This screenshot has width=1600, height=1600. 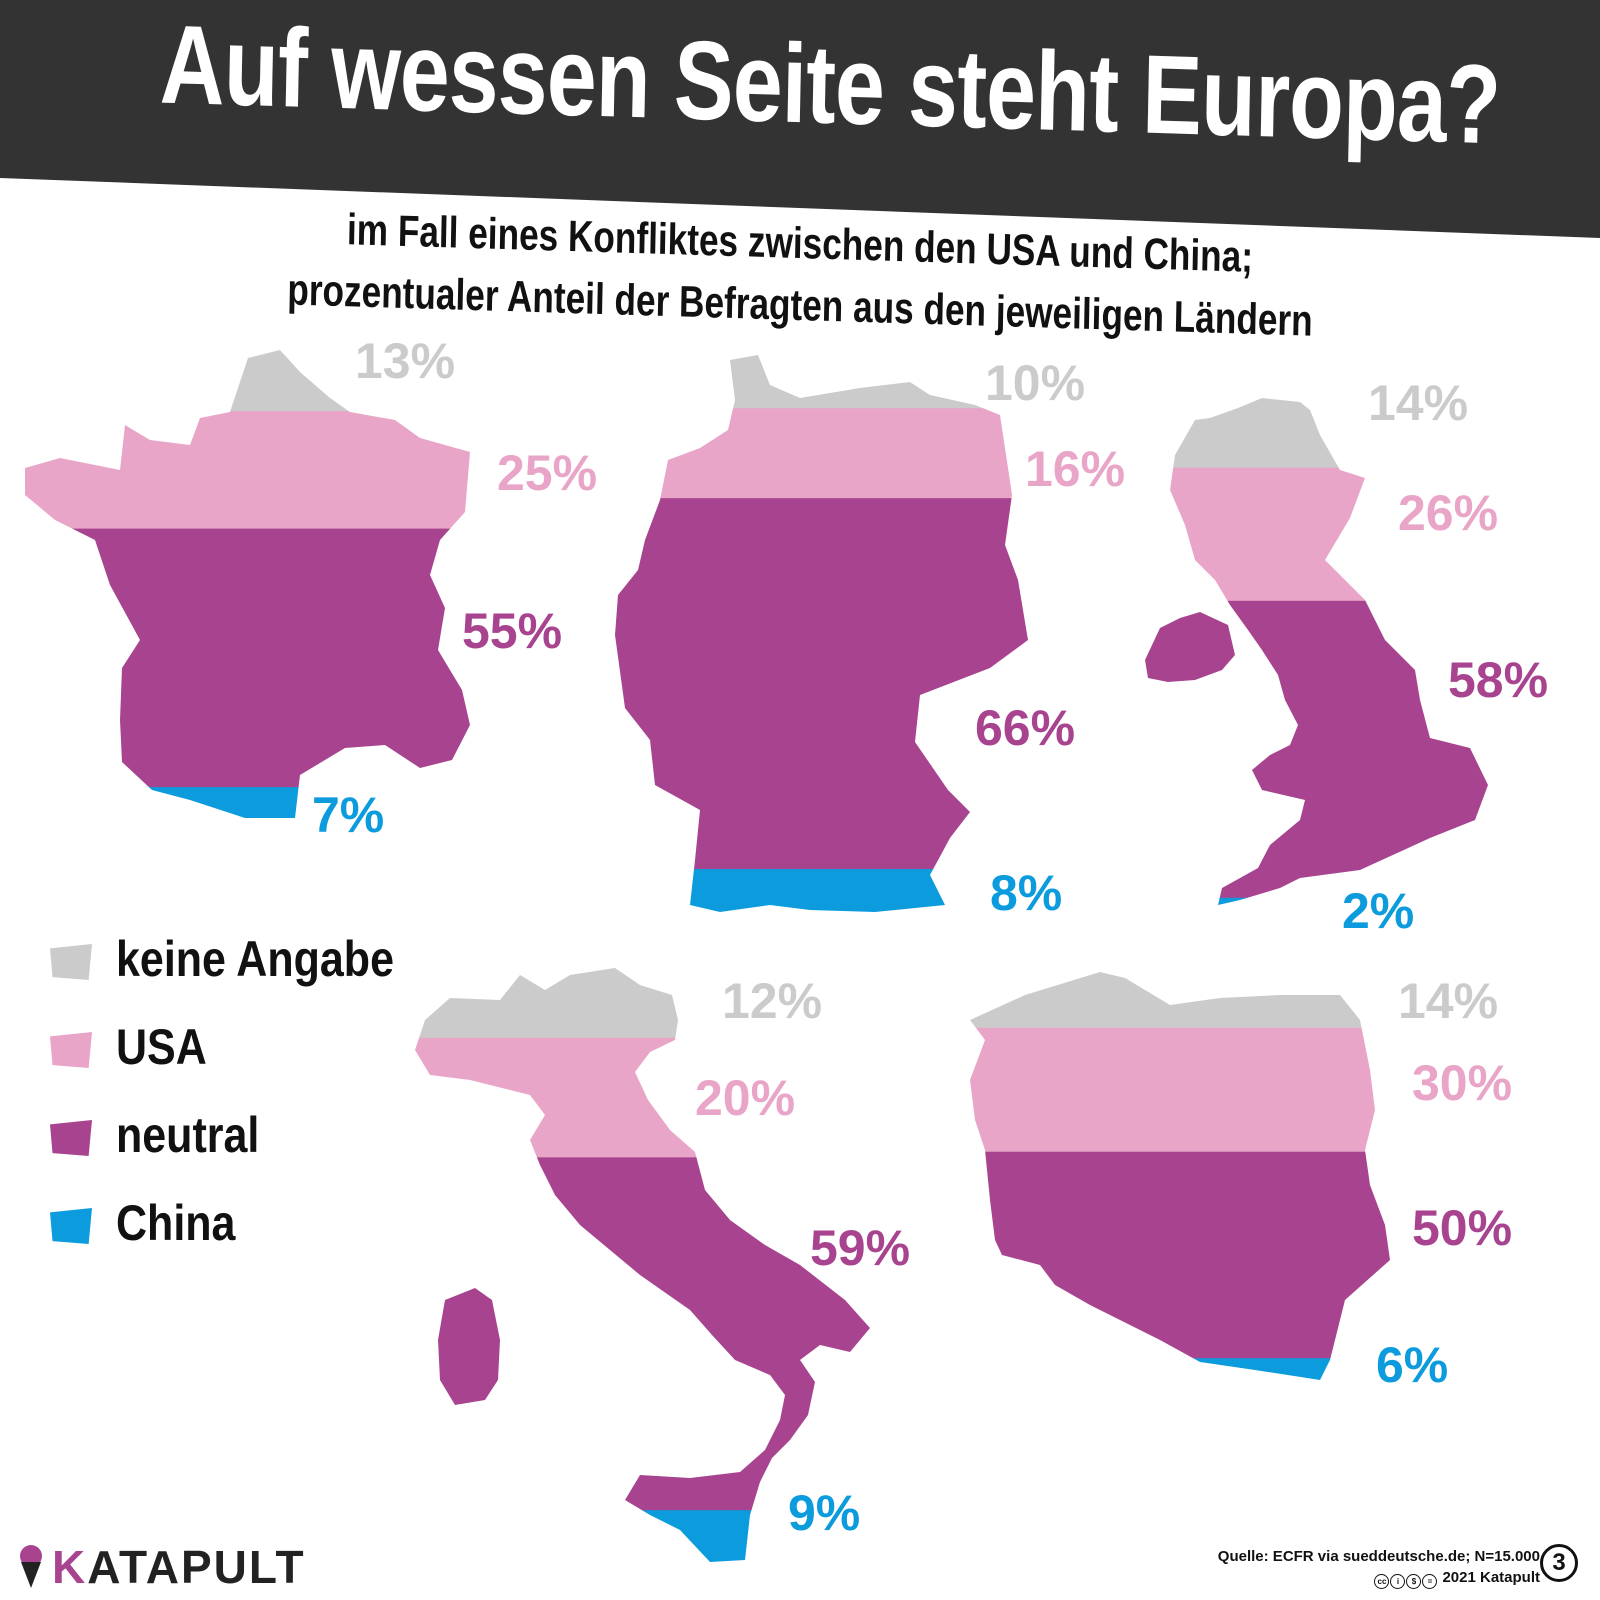 What do you see at coordinates (821, 684) in the screenshot?
I see `germany-band-neutral` at bounding box center [821, 684].